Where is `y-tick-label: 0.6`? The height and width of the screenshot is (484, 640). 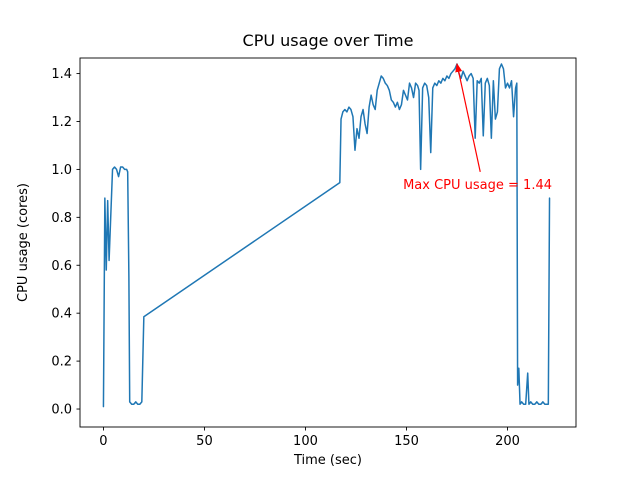
y-tick-label: 0.6 is located at coordinates (61, 266).